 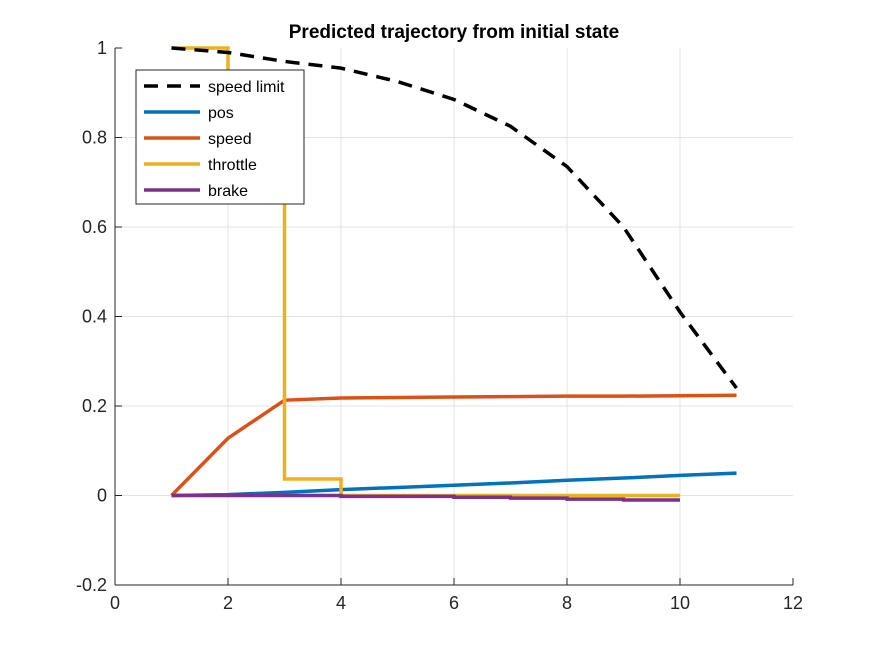 I want to click on y-tick-label: 0.4, so click(x=94, y=317).